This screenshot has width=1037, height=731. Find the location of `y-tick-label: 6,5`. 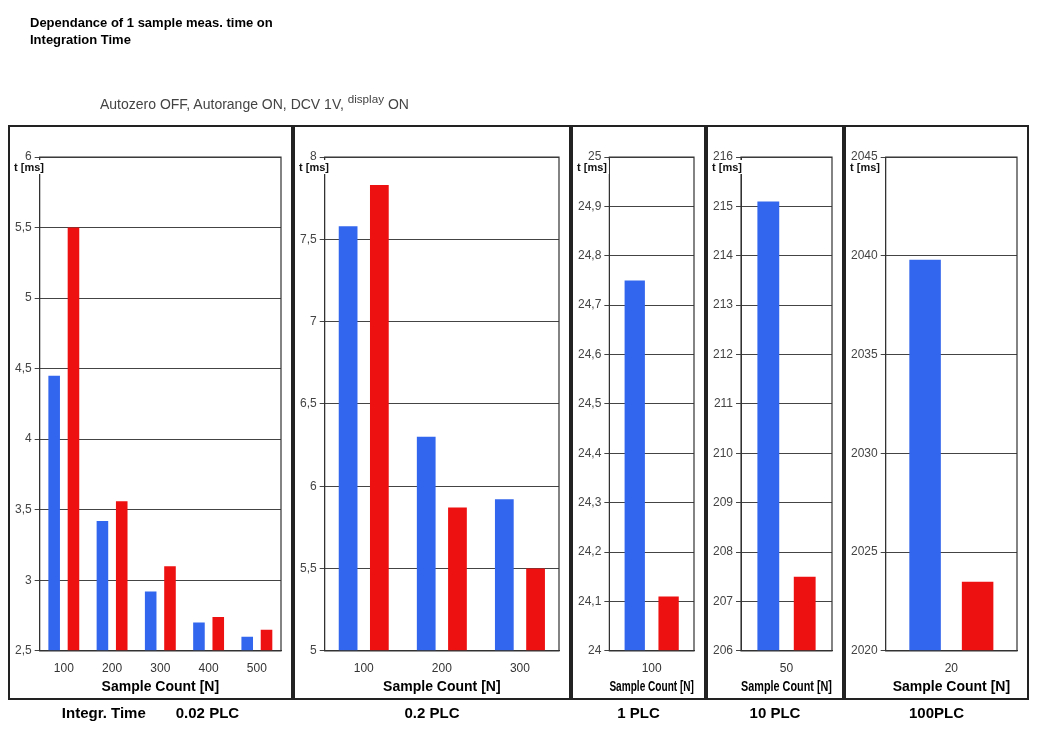

y-tick-label: 6,5 is located at coordinates (308, 403).